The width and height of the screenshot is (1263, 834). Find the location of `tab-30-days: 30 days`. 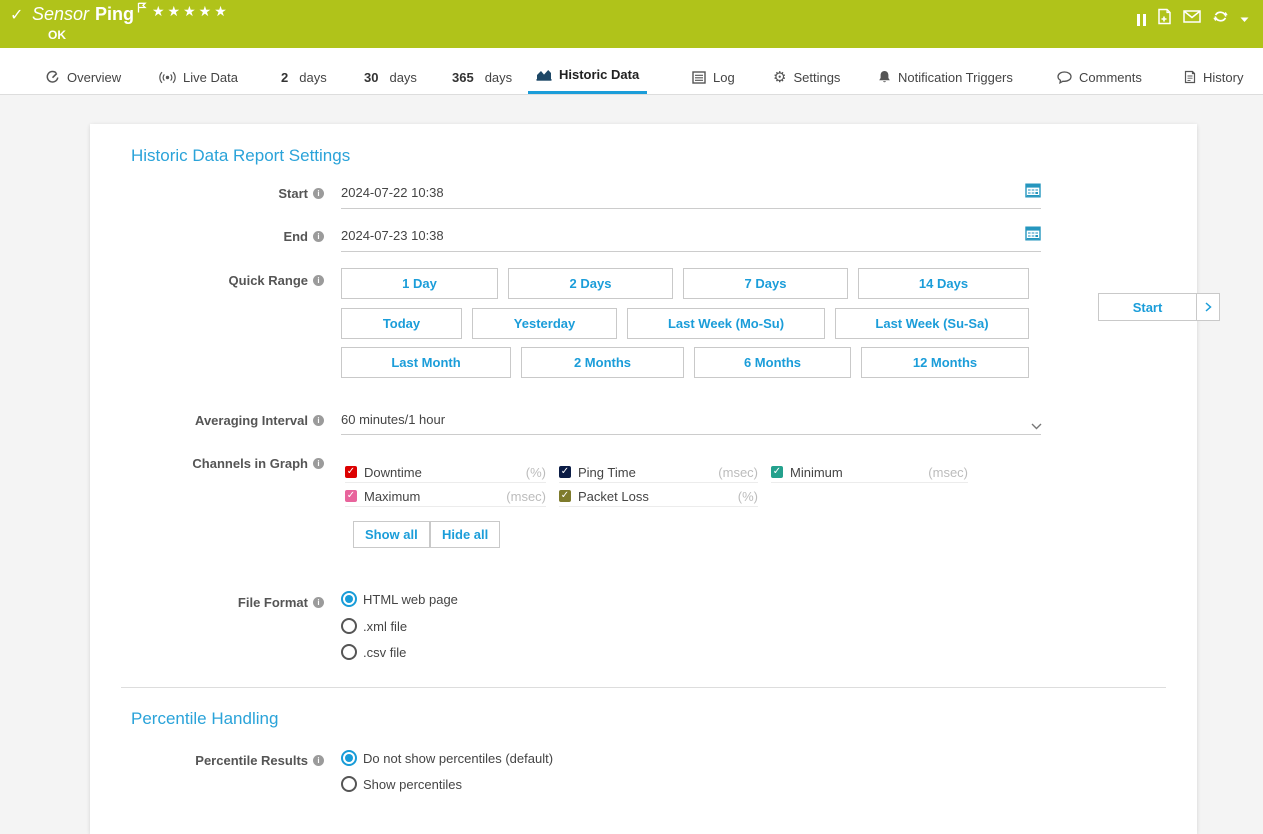

tab-30-days: 30 days is located at coordinates (390, 77).